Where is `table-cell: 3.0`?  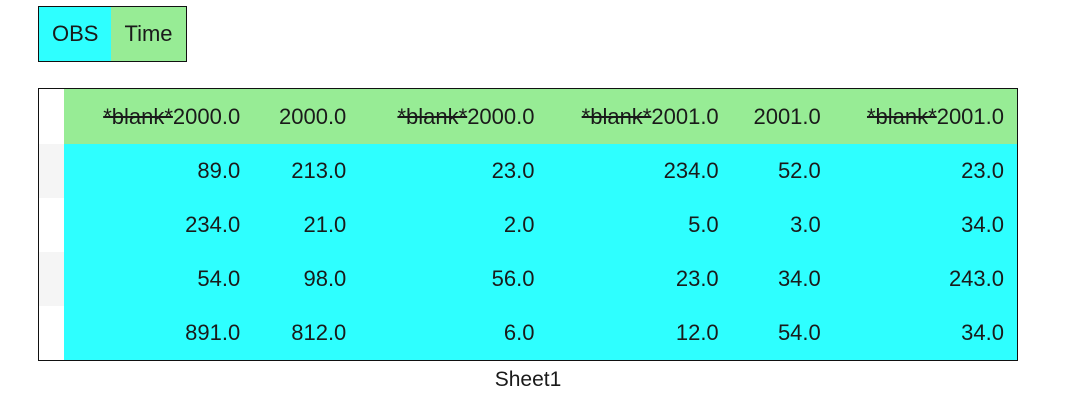
table-cell: 3.0 is located at coordinates (782, 225).